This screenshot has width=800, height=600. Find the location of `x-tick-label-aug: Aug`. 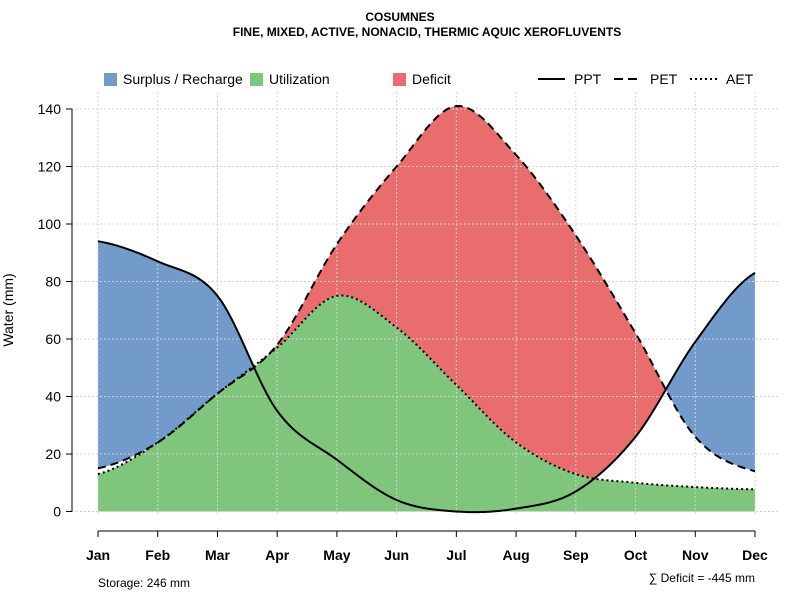

x-tick-label-aug: Aug is located at coordinates (515, 555).